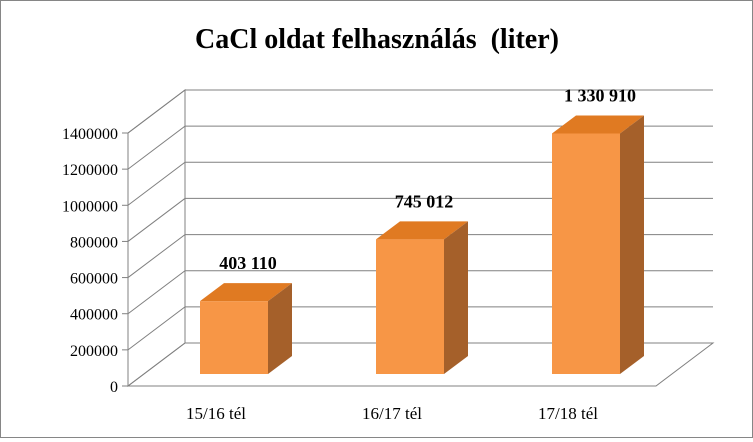 Image resolution: width=753 pixels, height=442 pixels. Describe the element at coordinates (114, 387) in the screenshot. I see `y-tick-label: 0` at that location.